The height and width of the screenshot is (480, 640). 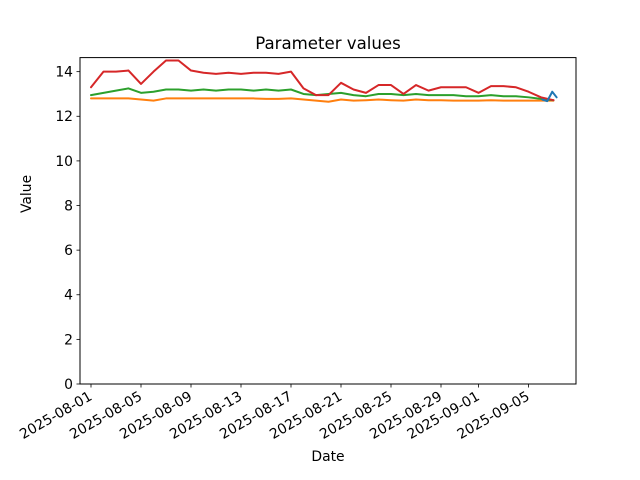 I want to click on y-tick-label: 6, so click(x=68, y=251).